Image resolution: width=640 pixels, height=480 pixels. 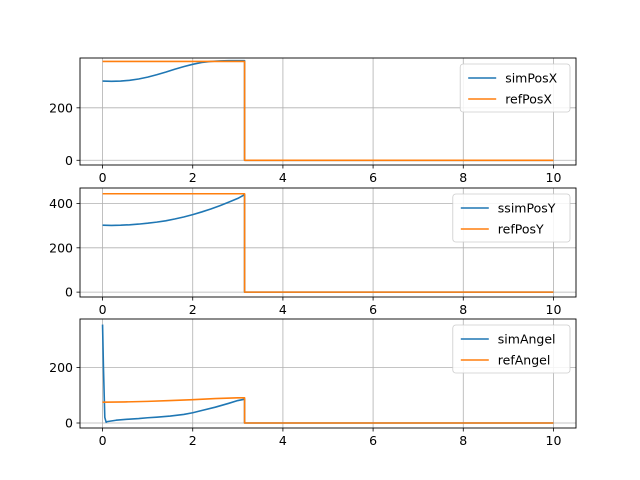 I want to click on series-line-refAngel, so click(x=328, y=410).